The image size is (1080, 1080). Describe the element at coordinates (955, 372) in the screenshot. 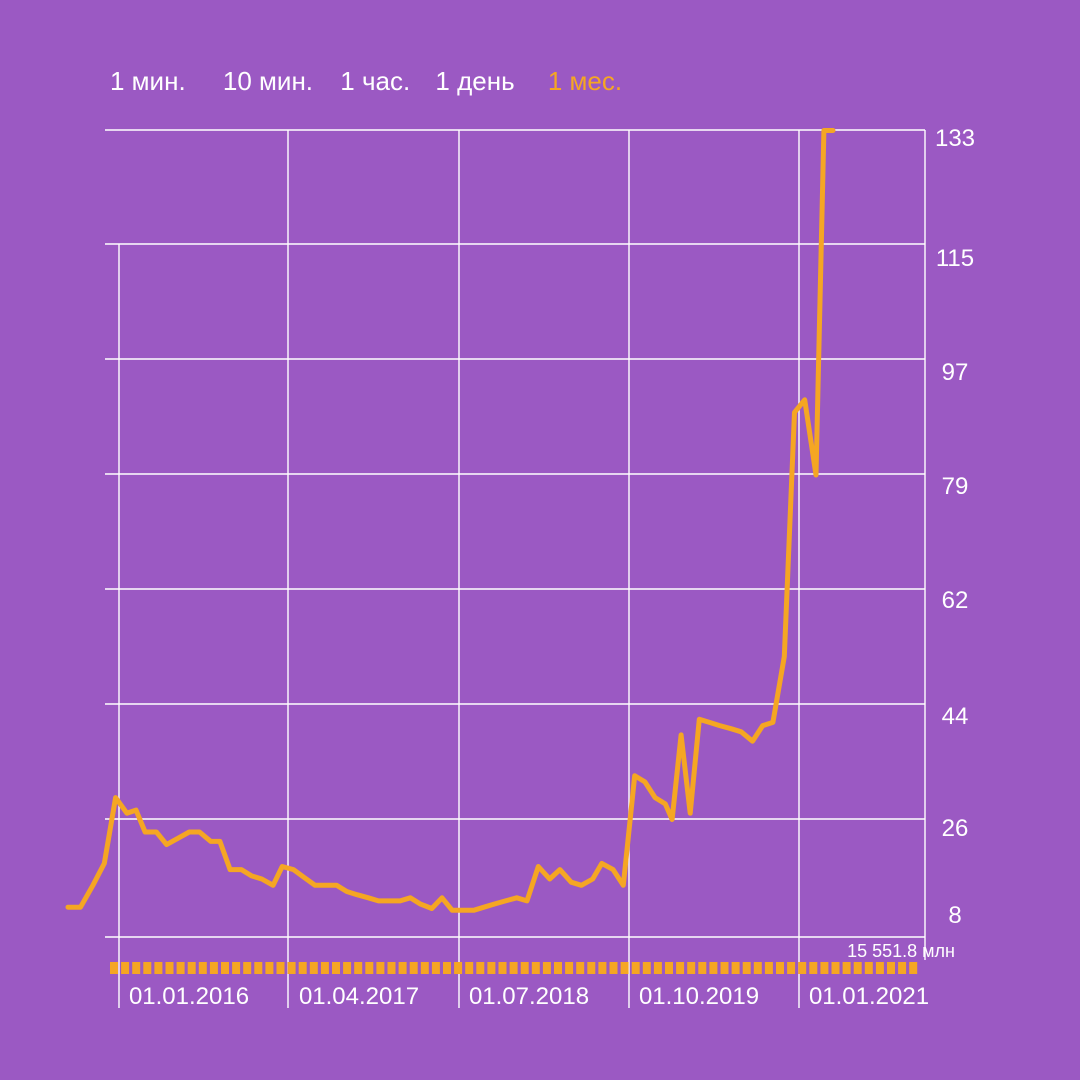

I see `y-tick-label: 97` at that location.